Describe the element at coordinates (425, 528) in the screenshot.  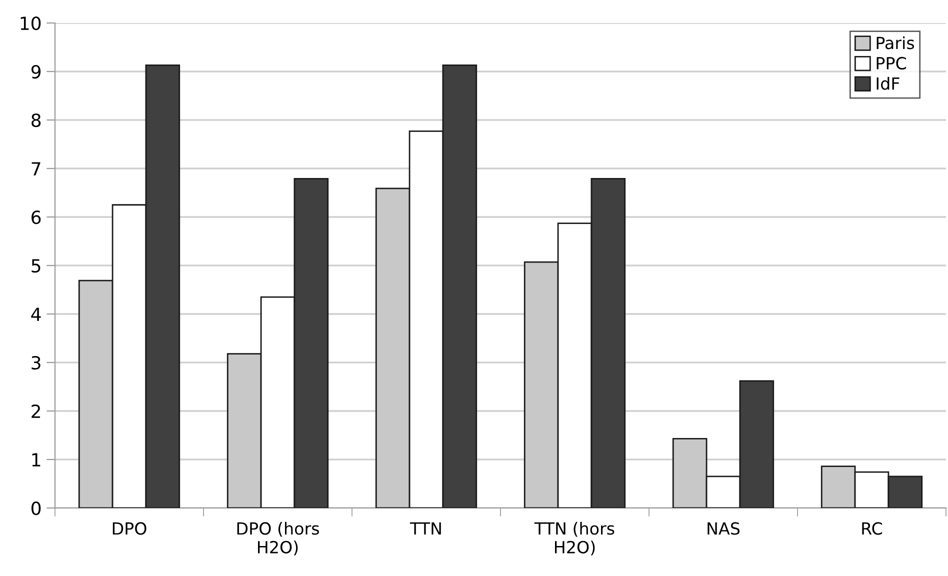
I see `x-tick-label: TTN` at that location.